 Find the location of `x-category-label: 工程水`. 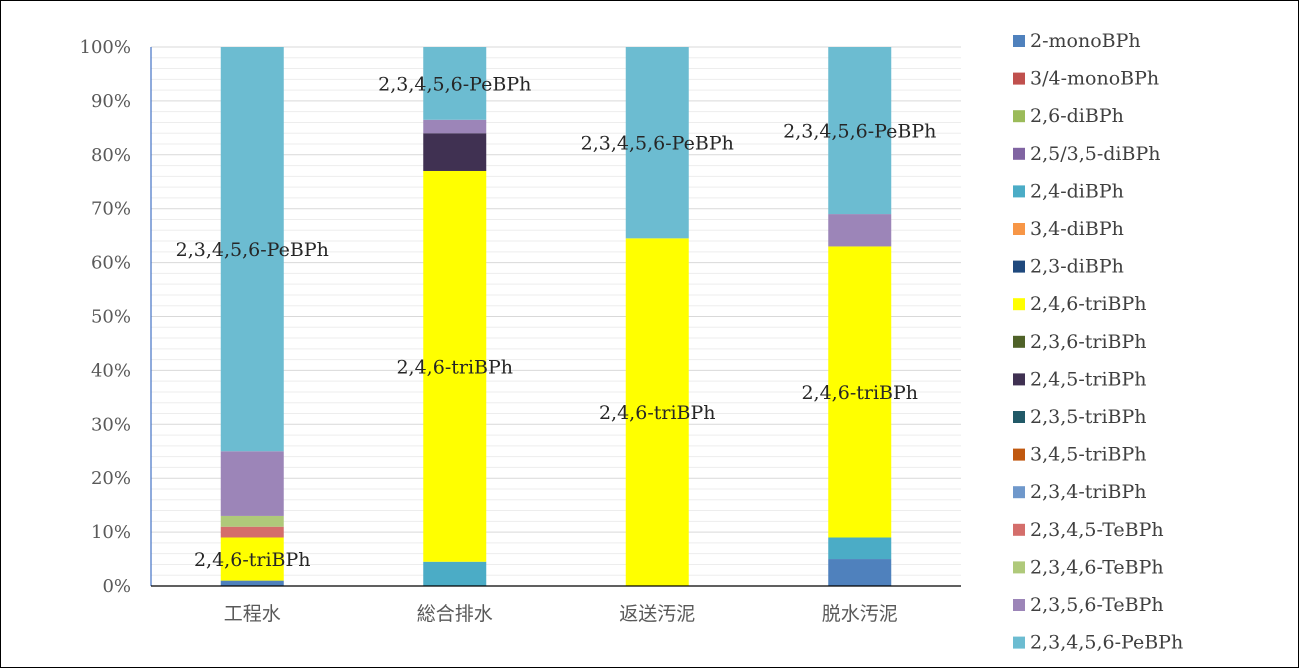

x-category-label: 工程水 is located at coordinates (252, 614).